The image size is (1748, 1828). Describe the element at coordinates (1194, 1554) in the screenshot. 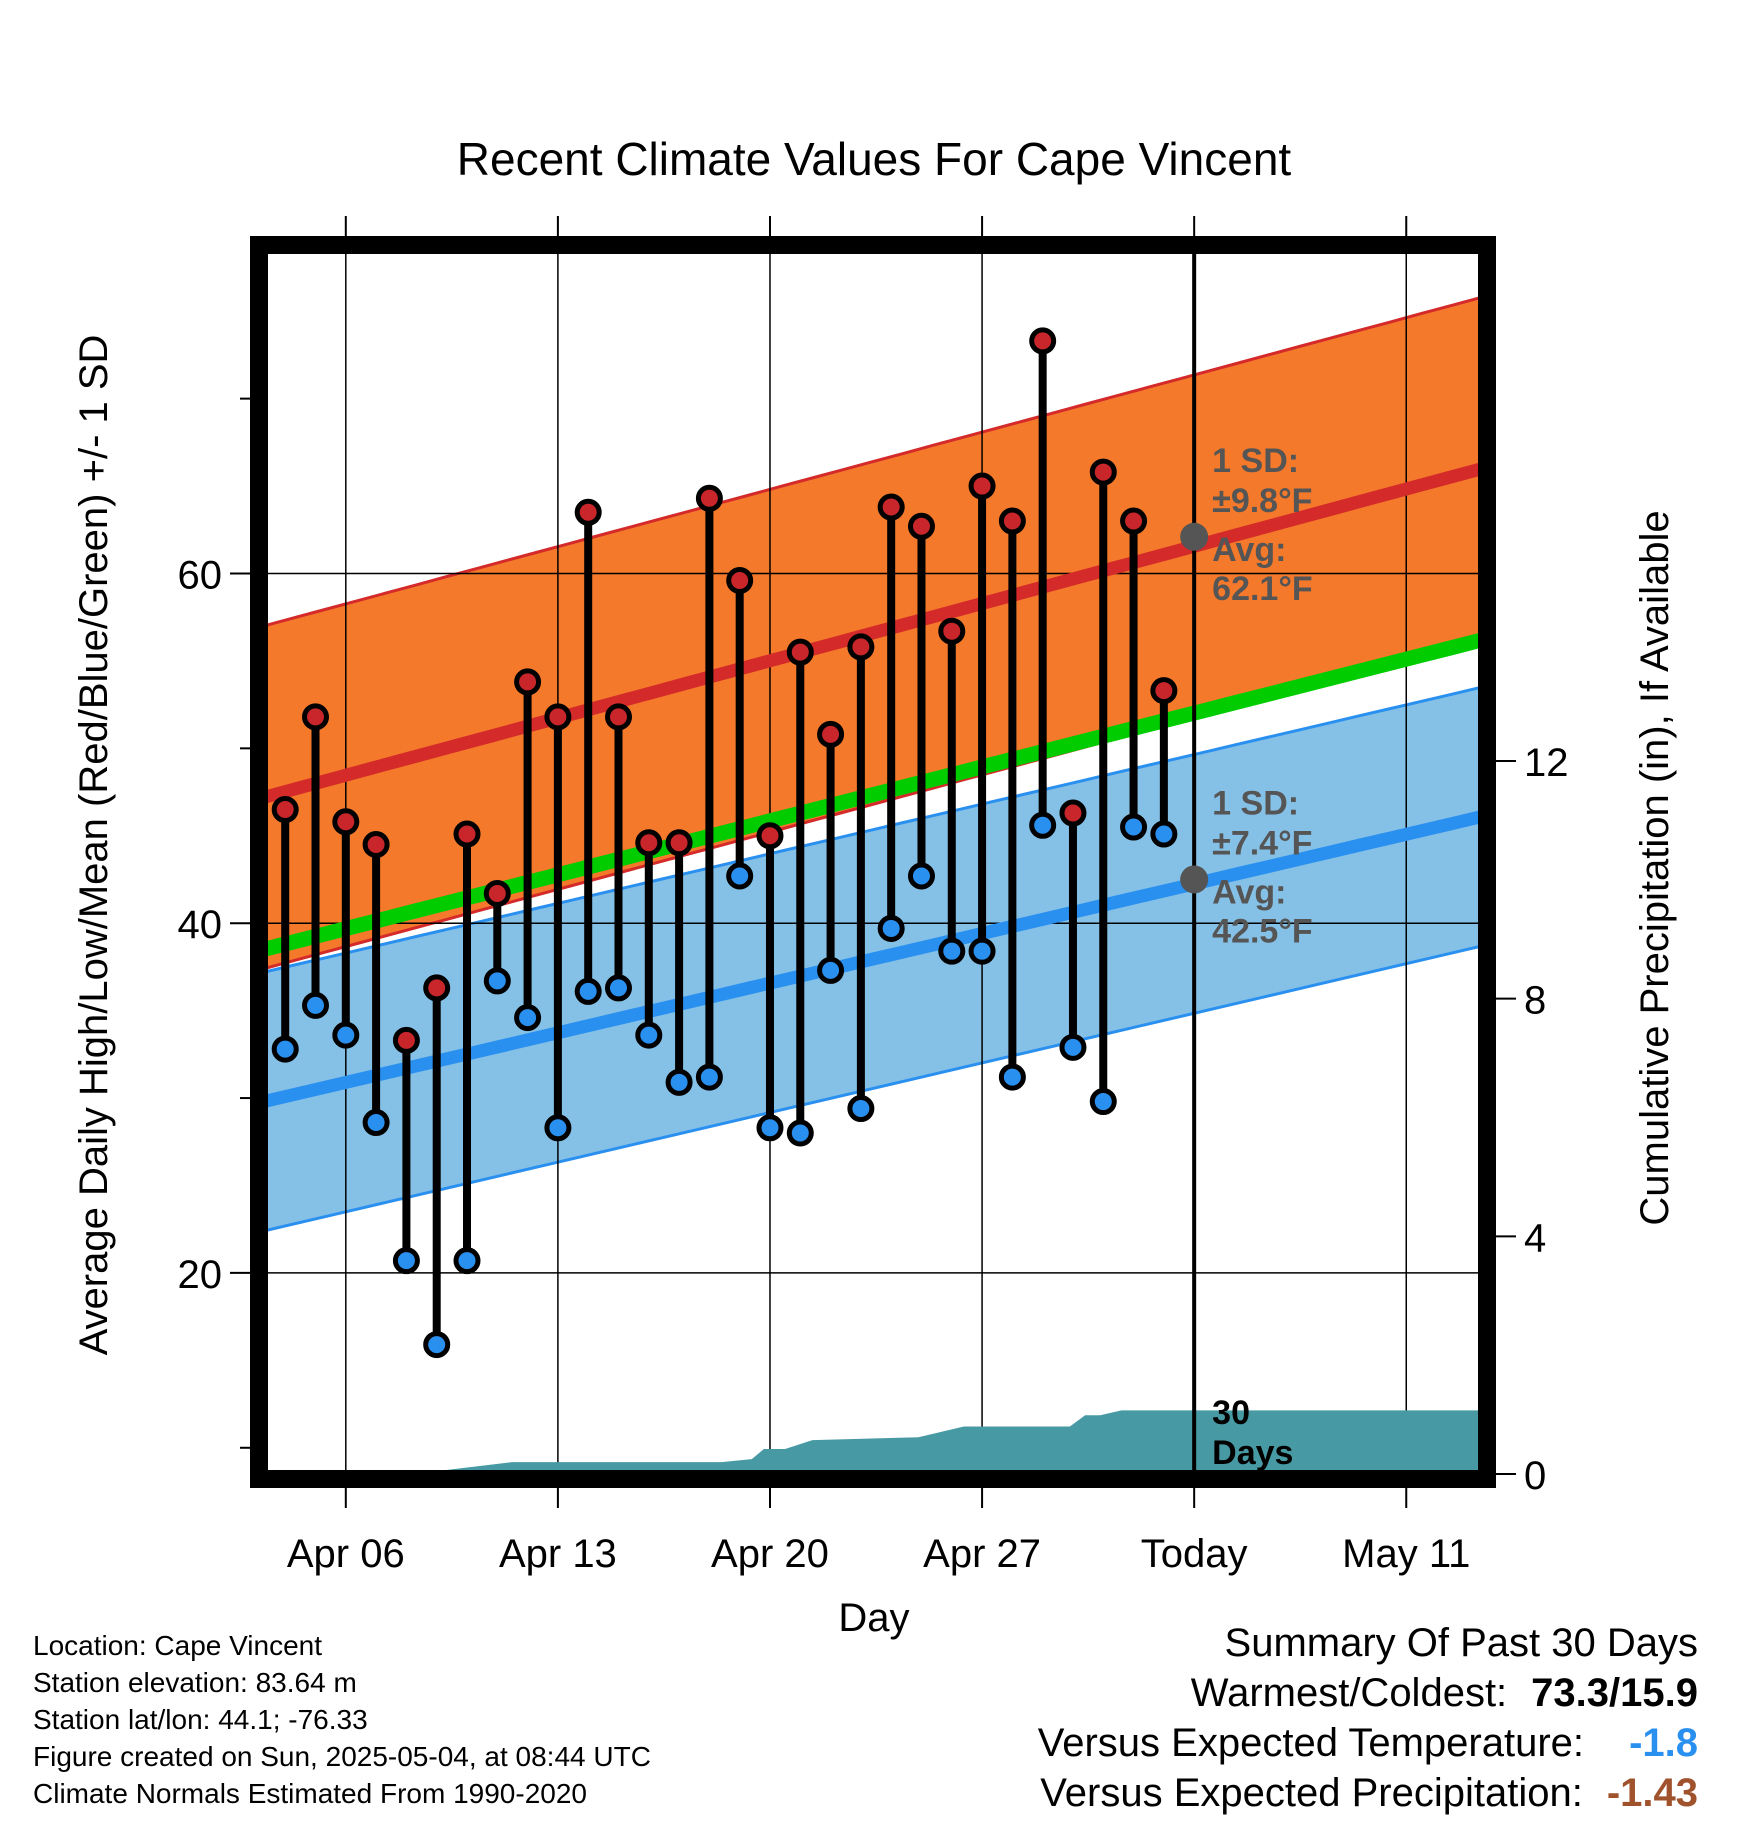

I see `x-tick-label: Today` at that location.